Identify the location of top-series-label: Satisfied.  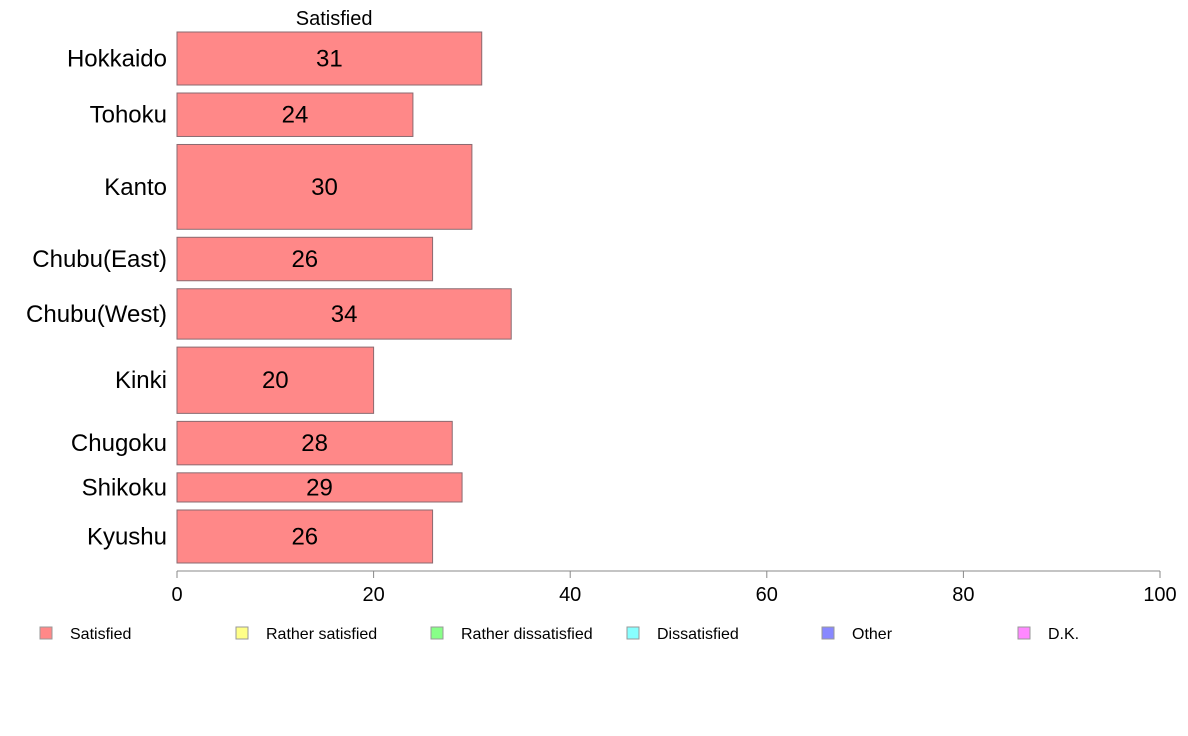
(334, 19).